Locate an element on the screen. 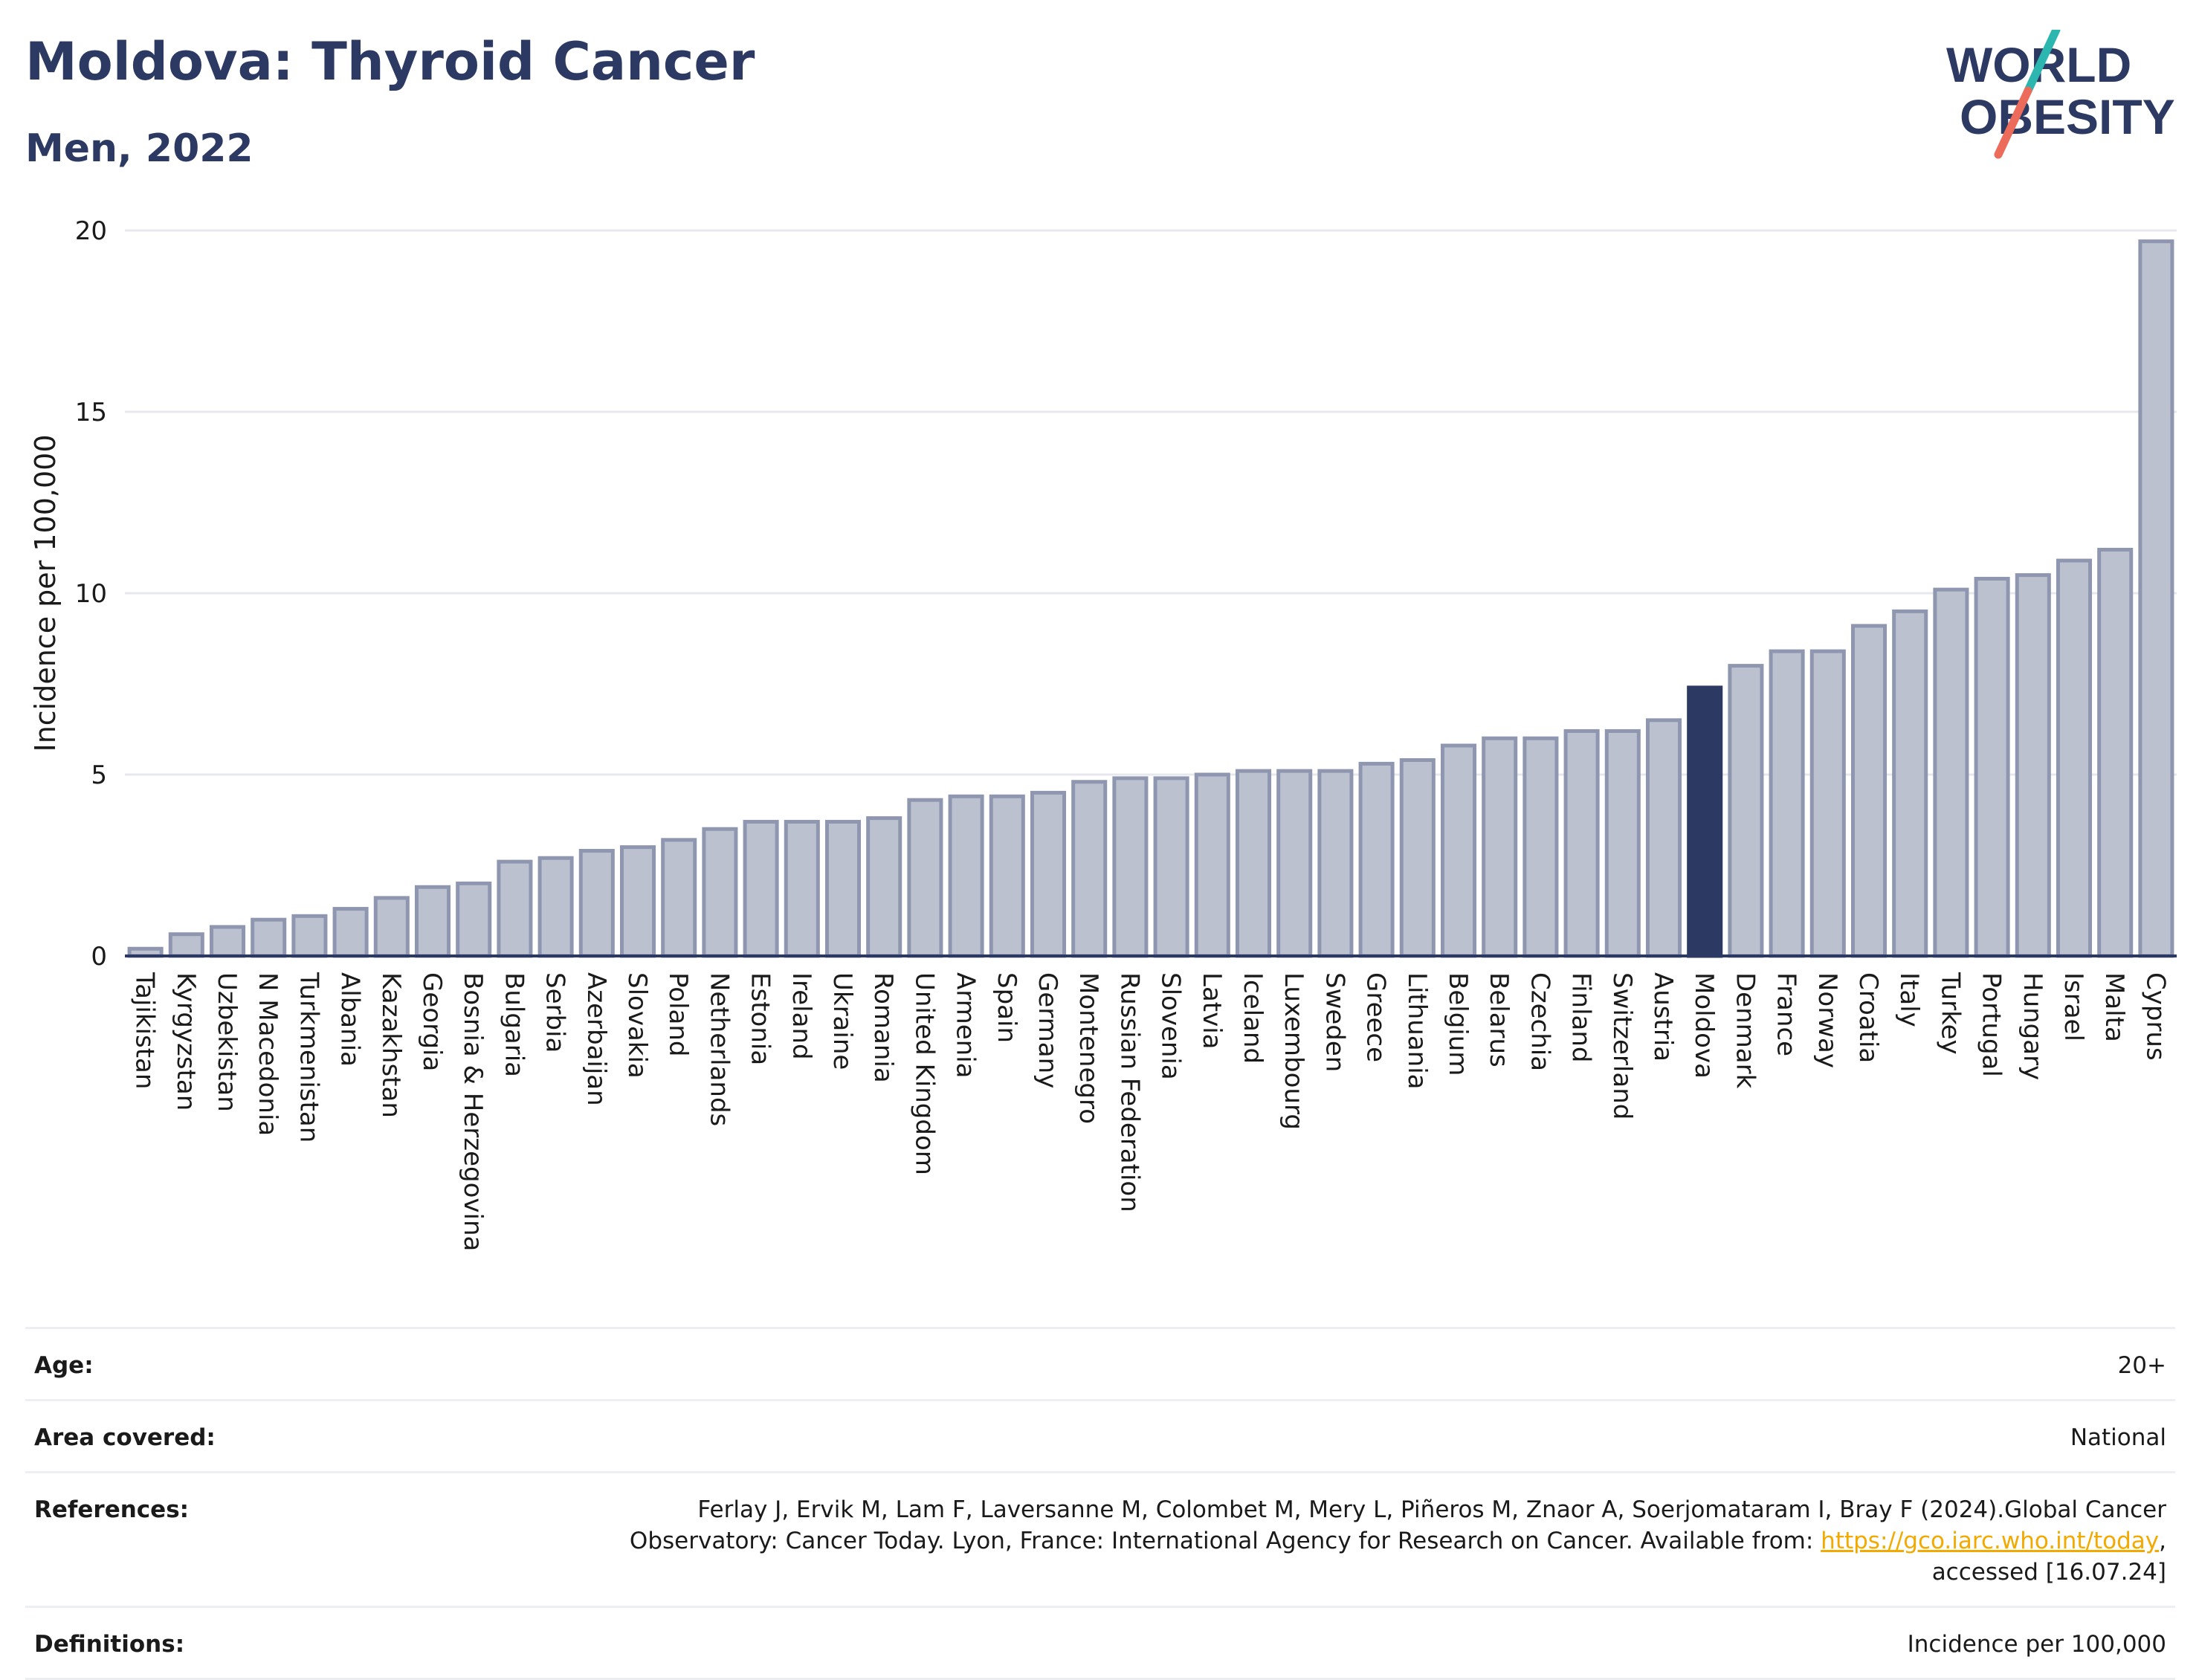 This screenshot has height=1680, width=2199. world-obesity-logo: WORLD OBESITY is located at coordinates (2060, 95).